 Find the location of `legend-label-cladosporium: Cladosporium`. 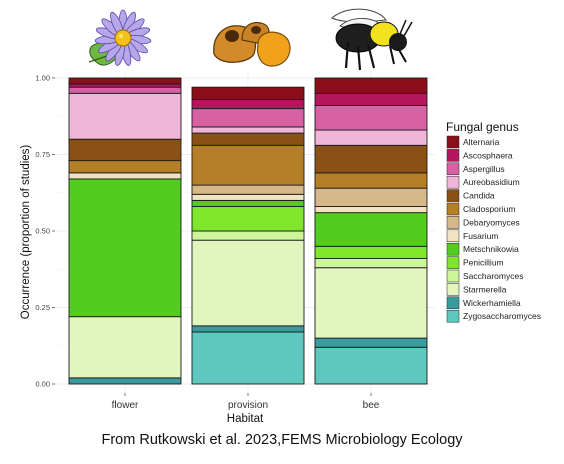

legend-label-cladosporium: Cladosporium is located at coordinates (489, 209).